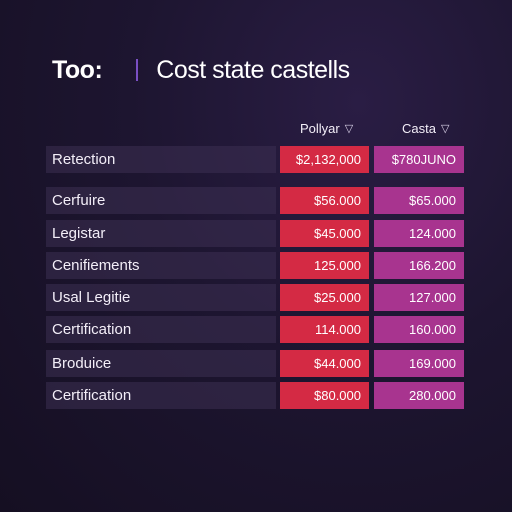  I want to click on table-row: Cenifiements 125.000 166.200, so click(255, 265).